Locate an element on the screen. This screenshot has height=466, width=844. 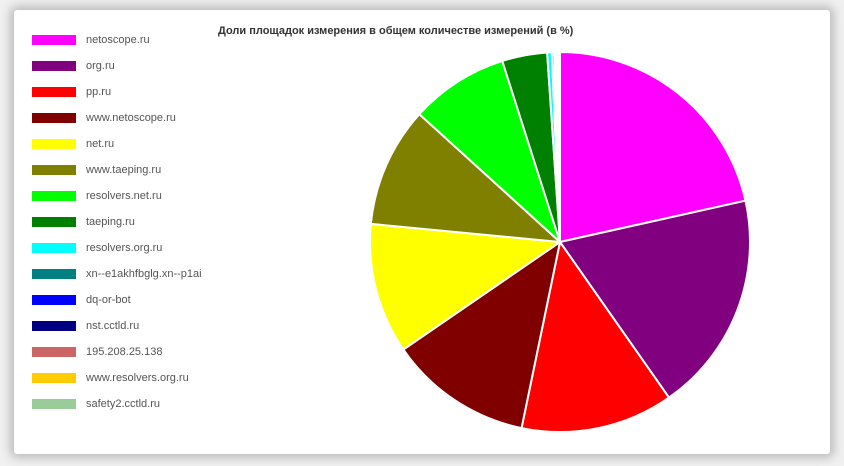
legend-item: safety2.cctld.ru is located at coordinates (96, 404).